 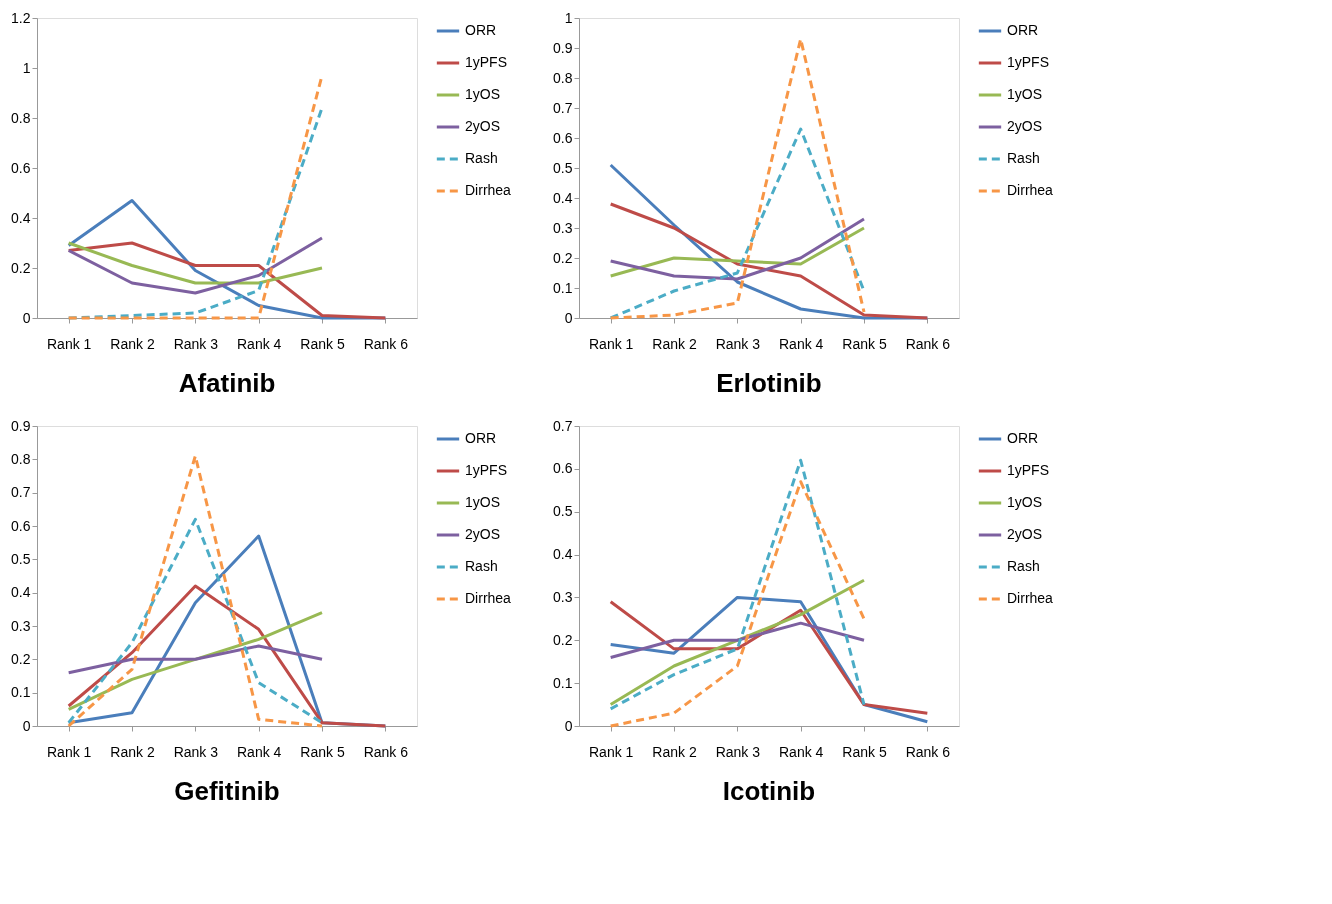 I want to click on text: Icotinib, so click(x=769, y=791).